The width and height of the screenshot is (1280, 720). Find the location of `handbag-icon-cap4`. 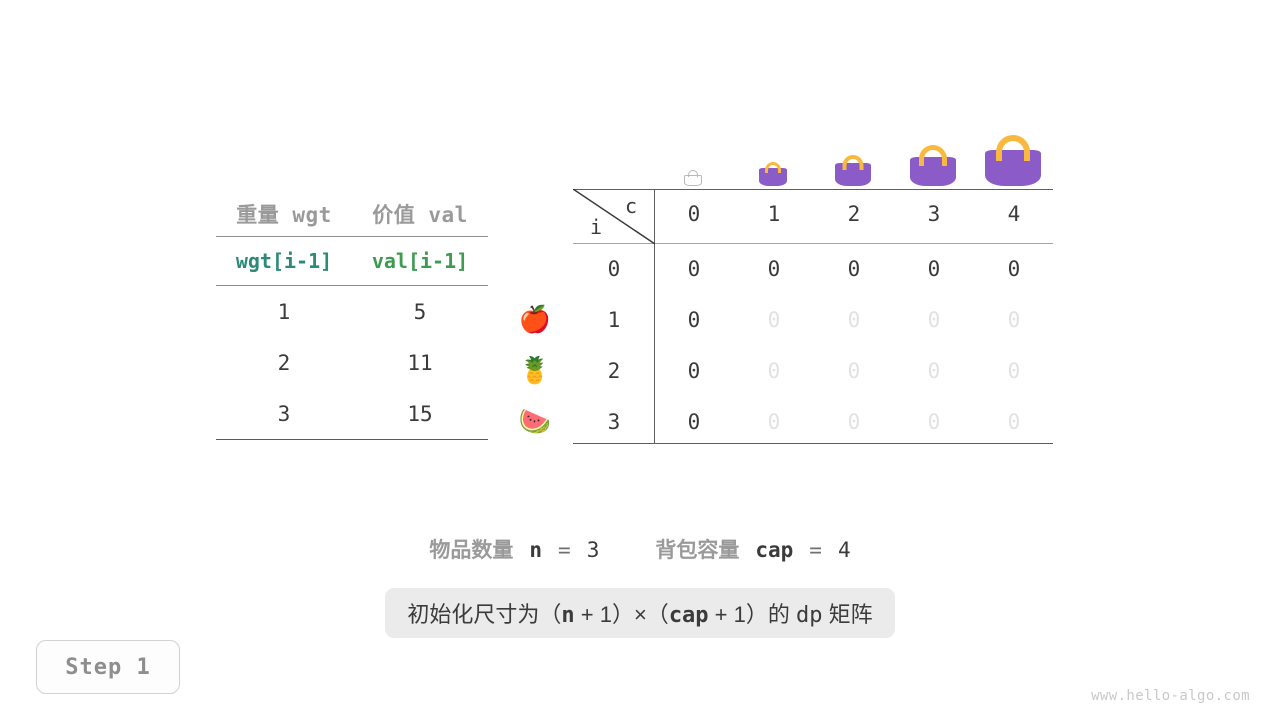

handbag-icon-cap4 is located at coordinates (1013, 153).